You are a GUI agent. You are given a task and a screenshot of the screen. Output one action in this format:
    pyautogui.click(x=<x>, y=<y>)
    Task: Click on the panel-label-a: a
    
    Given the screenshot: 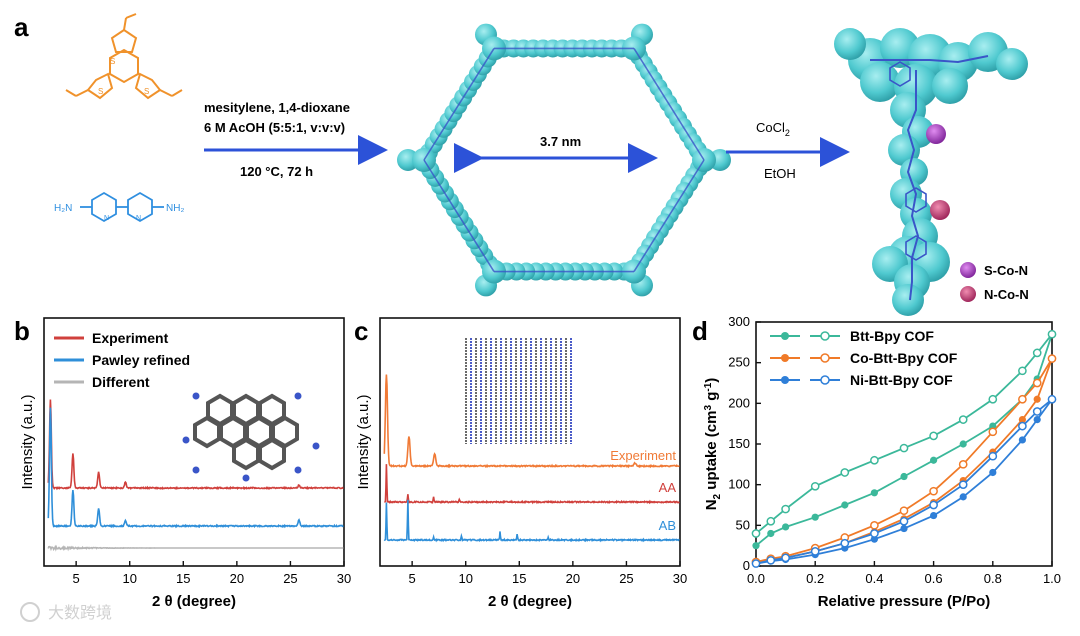 What is the action you would take?
    pyautogui.click(x=21, y=27)
    